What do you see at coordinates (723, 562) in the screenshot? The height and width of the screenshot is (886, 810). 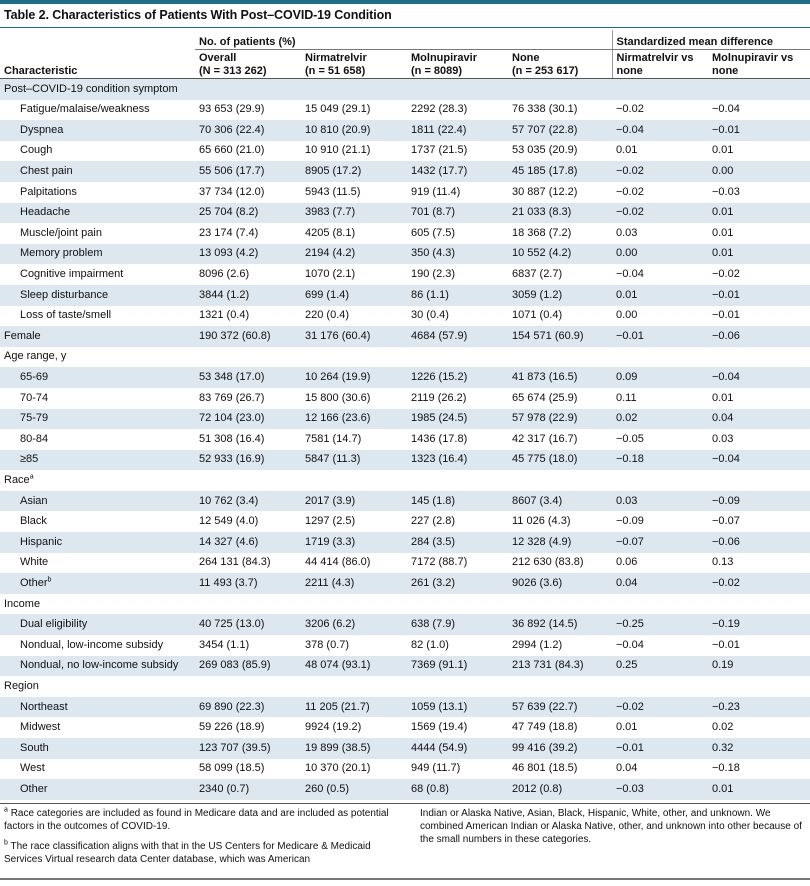 I see `cell-smd-molnupiravir: 0.13` at bounding box center [723, 562].